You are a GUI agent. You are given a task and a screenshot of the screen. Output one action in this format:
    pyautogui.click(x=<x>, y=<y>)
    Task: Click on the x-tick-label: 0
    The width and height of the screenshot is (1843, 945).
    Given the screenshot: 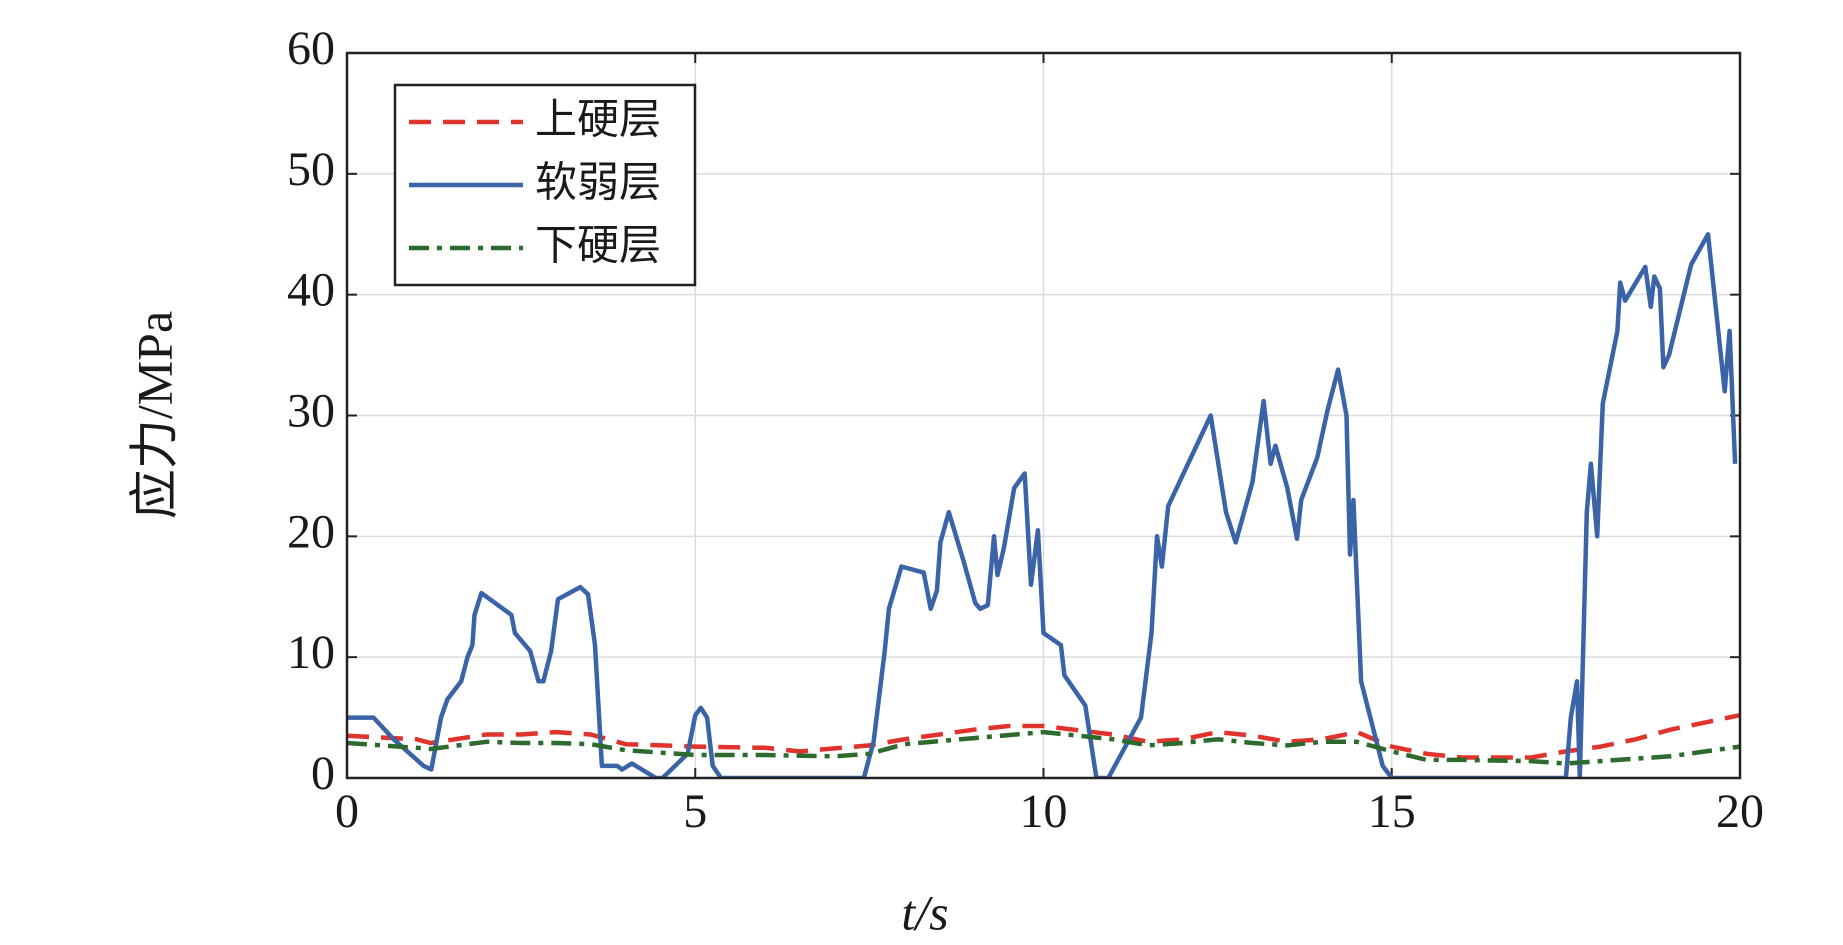 What is the action you would take?
    pyautogui.click(x=347, y=811)
    